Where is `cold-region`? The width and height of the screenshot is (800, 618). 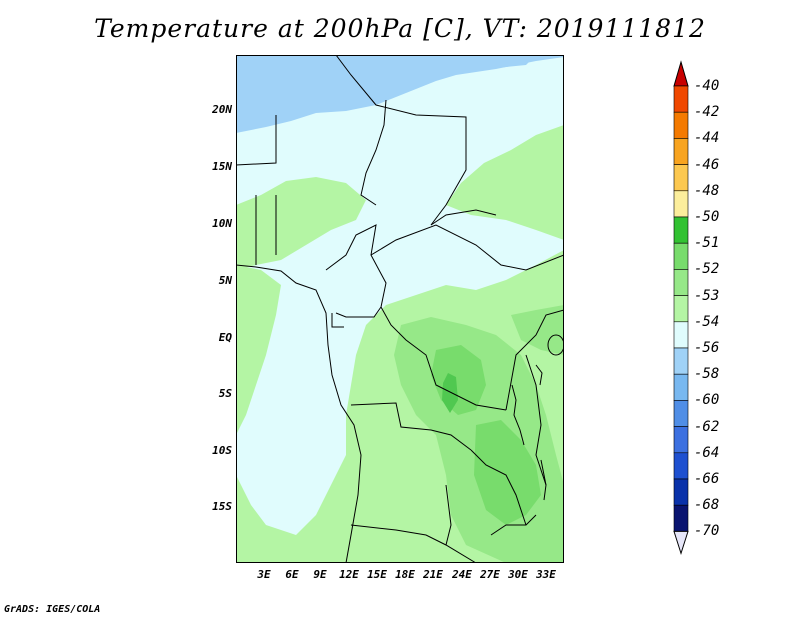 cold-region is located at coordinates (400, 94).